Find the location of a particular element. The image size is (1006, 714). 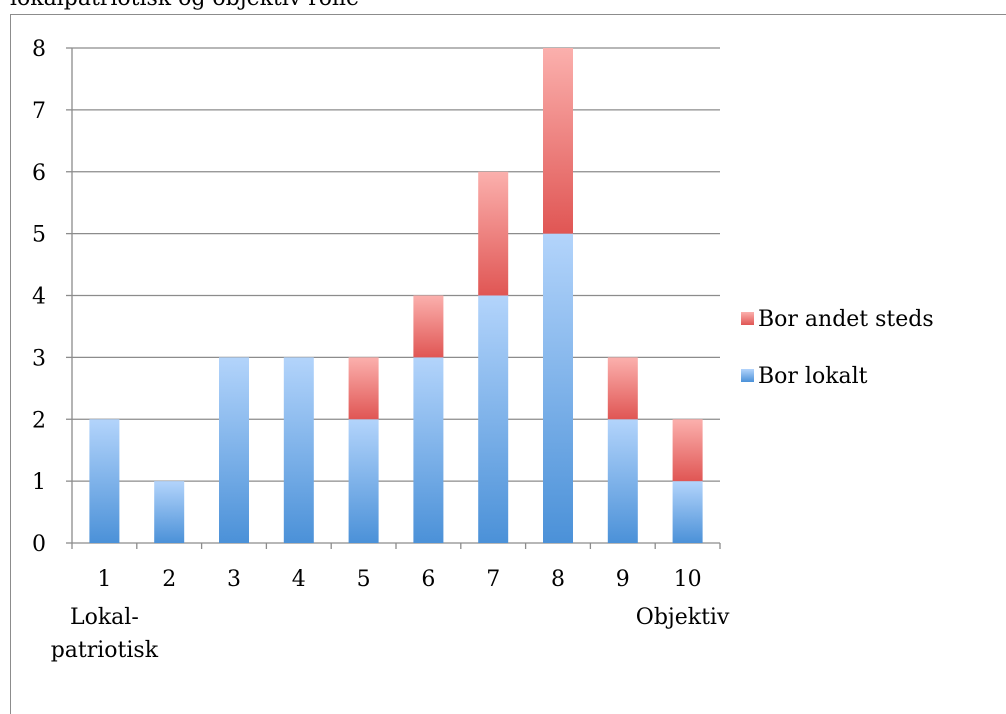

x-end-label-right: Objektiv is located at coordinates (683, 617).